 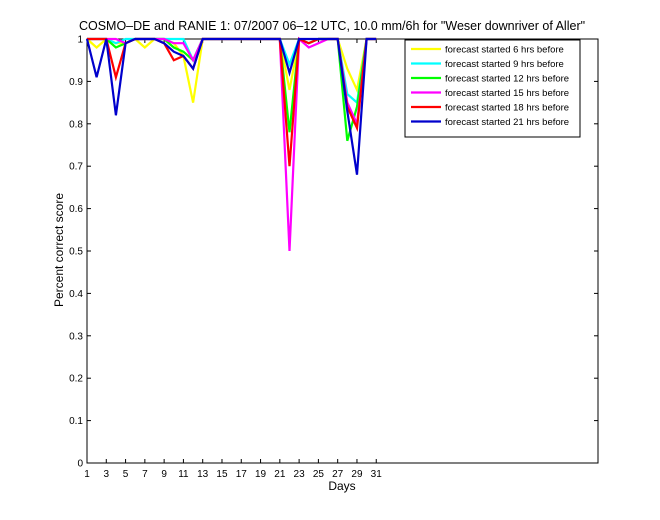 I want to click on legend-label: forecast started 21 hrs before, so click(x=507, y=122).